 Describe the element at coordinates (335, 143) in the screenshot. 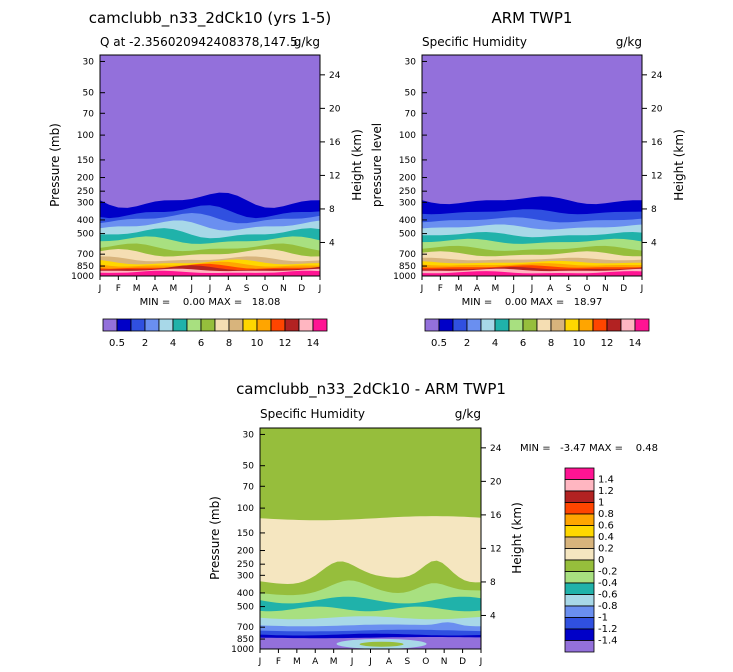

I see `height-tick-label: 16` at that location.